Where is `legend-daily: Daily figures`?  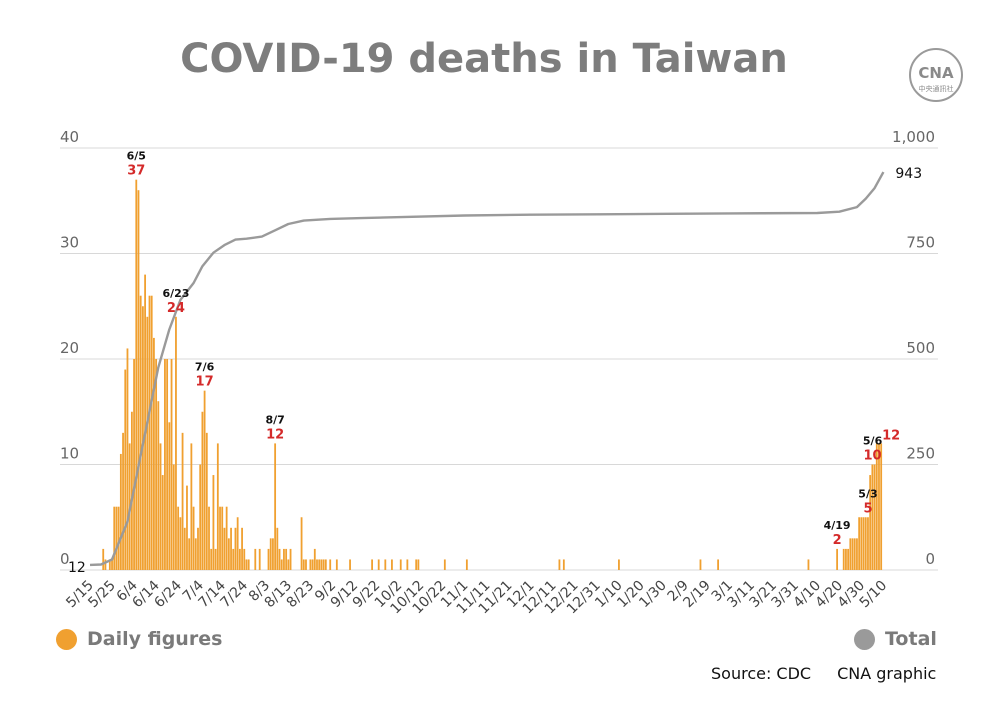 legend-daily: Daily figures is located at coordinates (139, 639).